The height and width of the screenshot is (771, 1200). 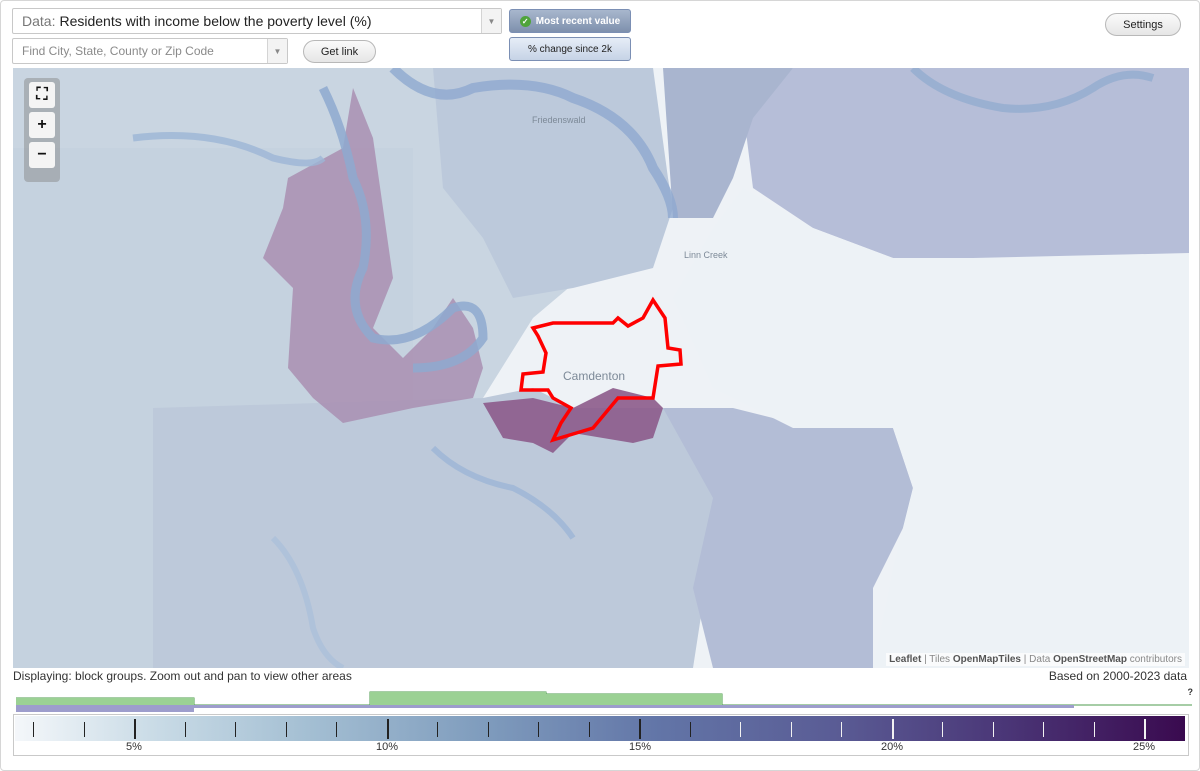 What do you see at coordinates (1155, 659) in the screenshot?
I see `attribution-suffix: contributors` at bounding box center [1155, 659].